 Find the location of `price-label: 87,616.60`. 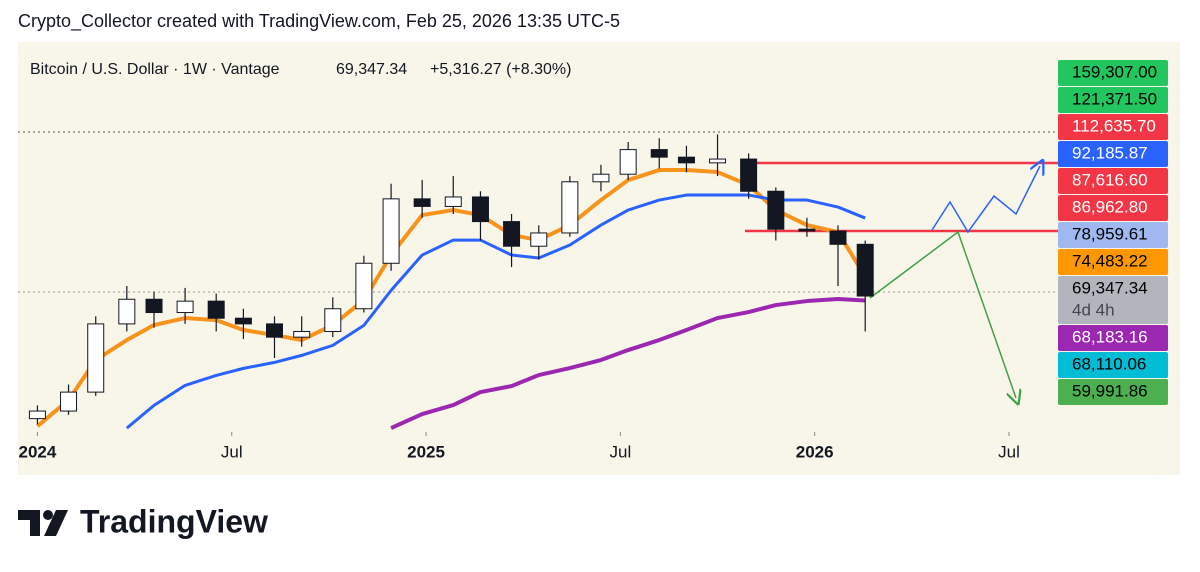

price-label: 87,616.60 is located at coordinates (1110, 179).